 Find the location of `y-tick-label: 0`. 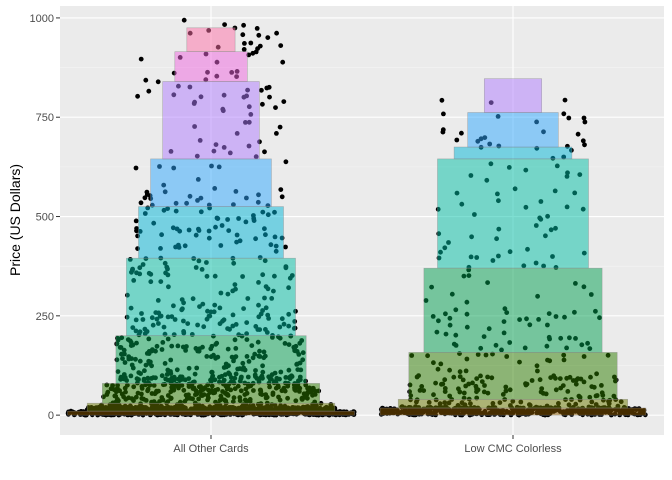

y-tick-label: 0 is located at coordinates (51, 416).